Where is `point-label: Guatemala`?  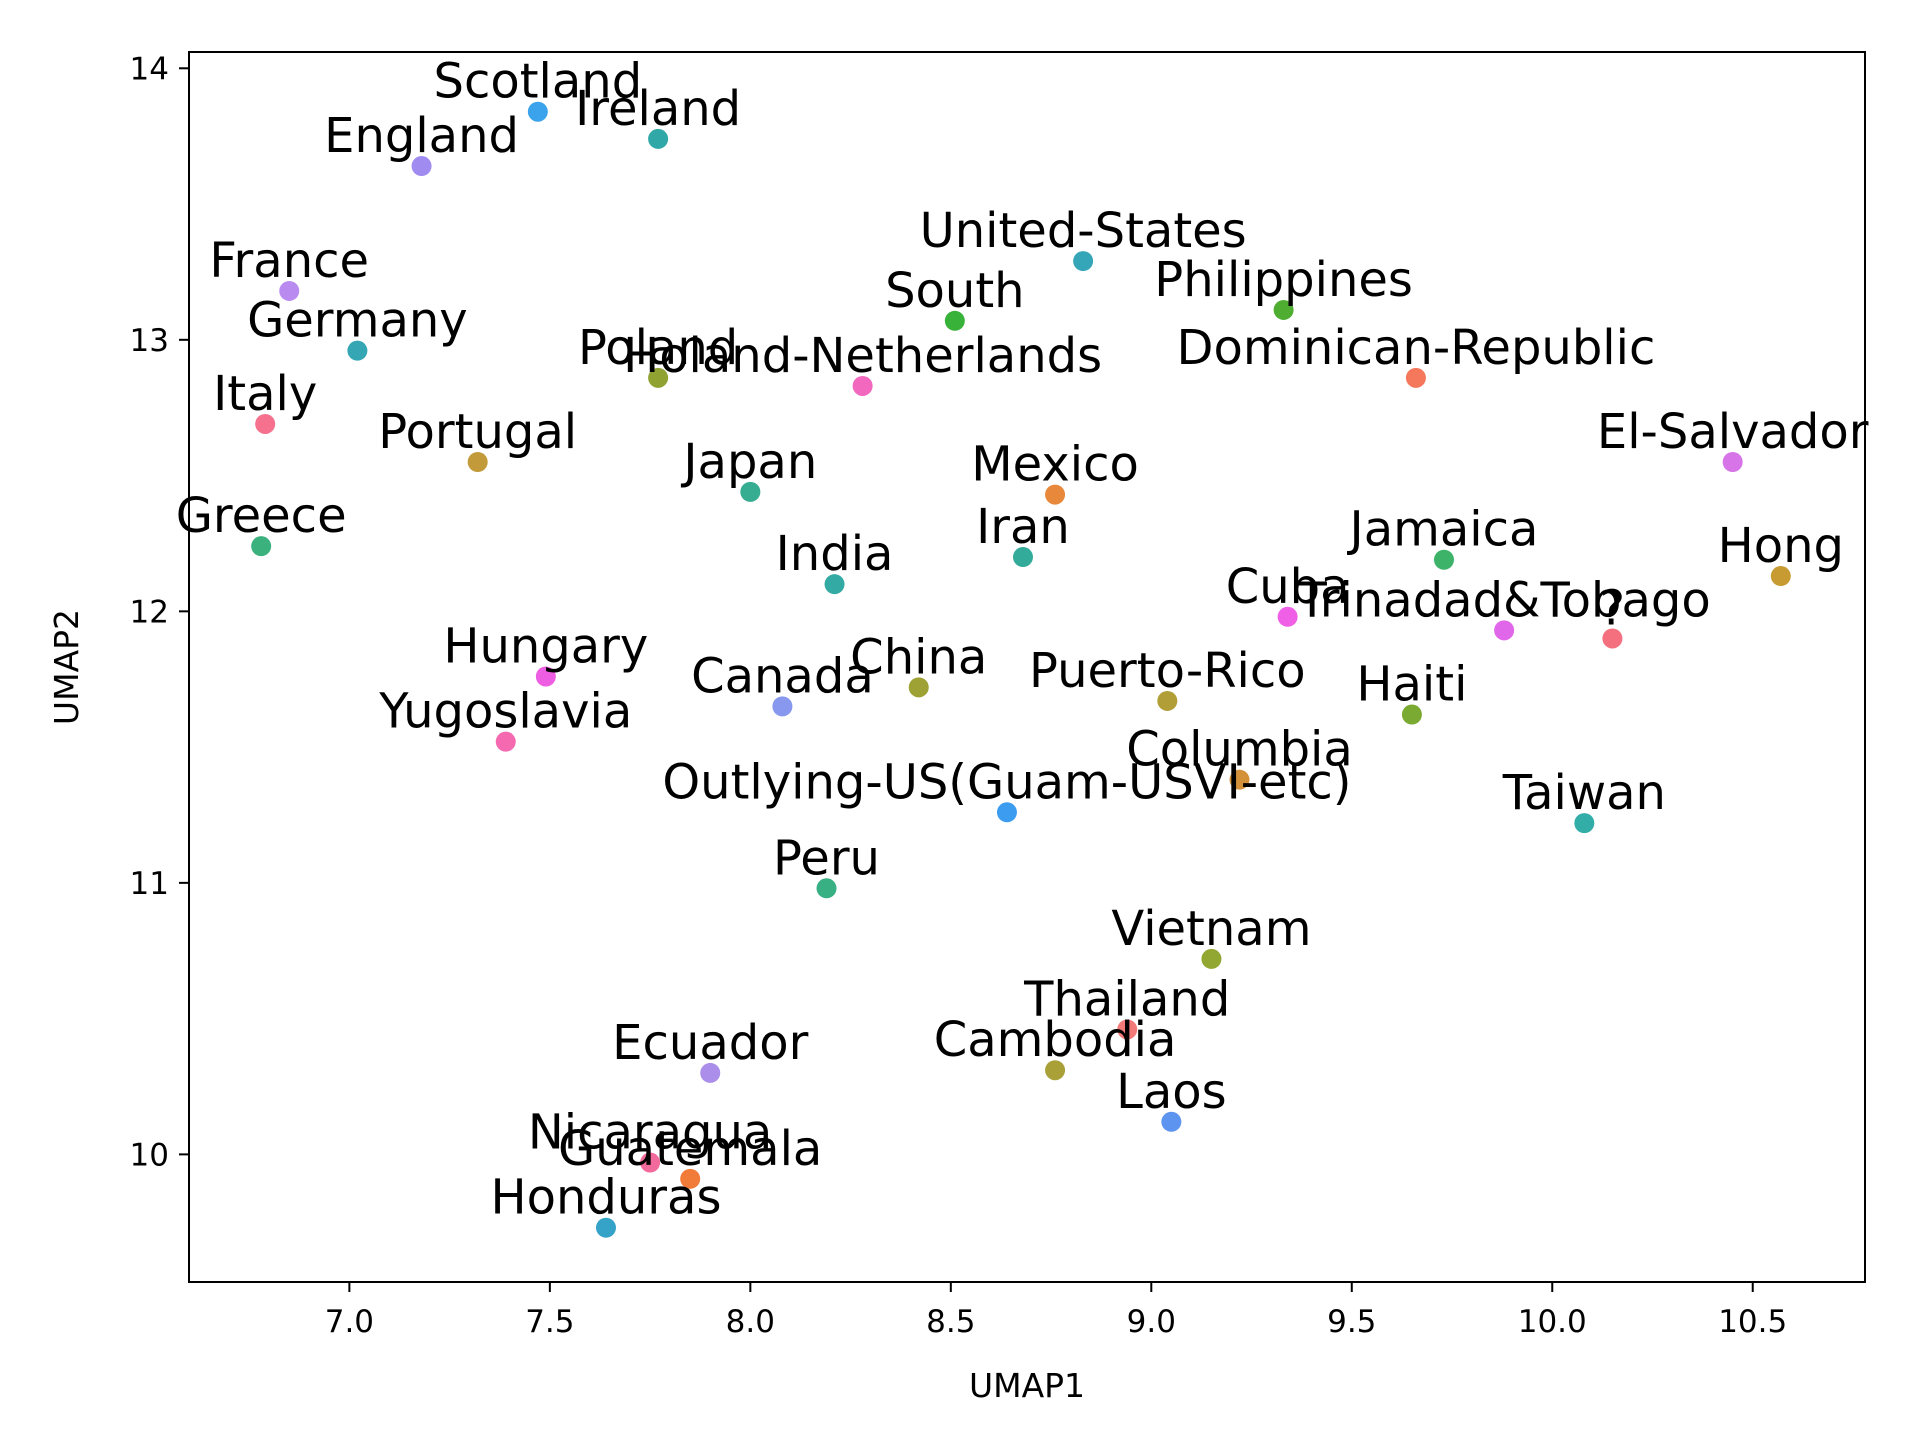 point-label: Guatemala is located at coordinates (690, 1149).